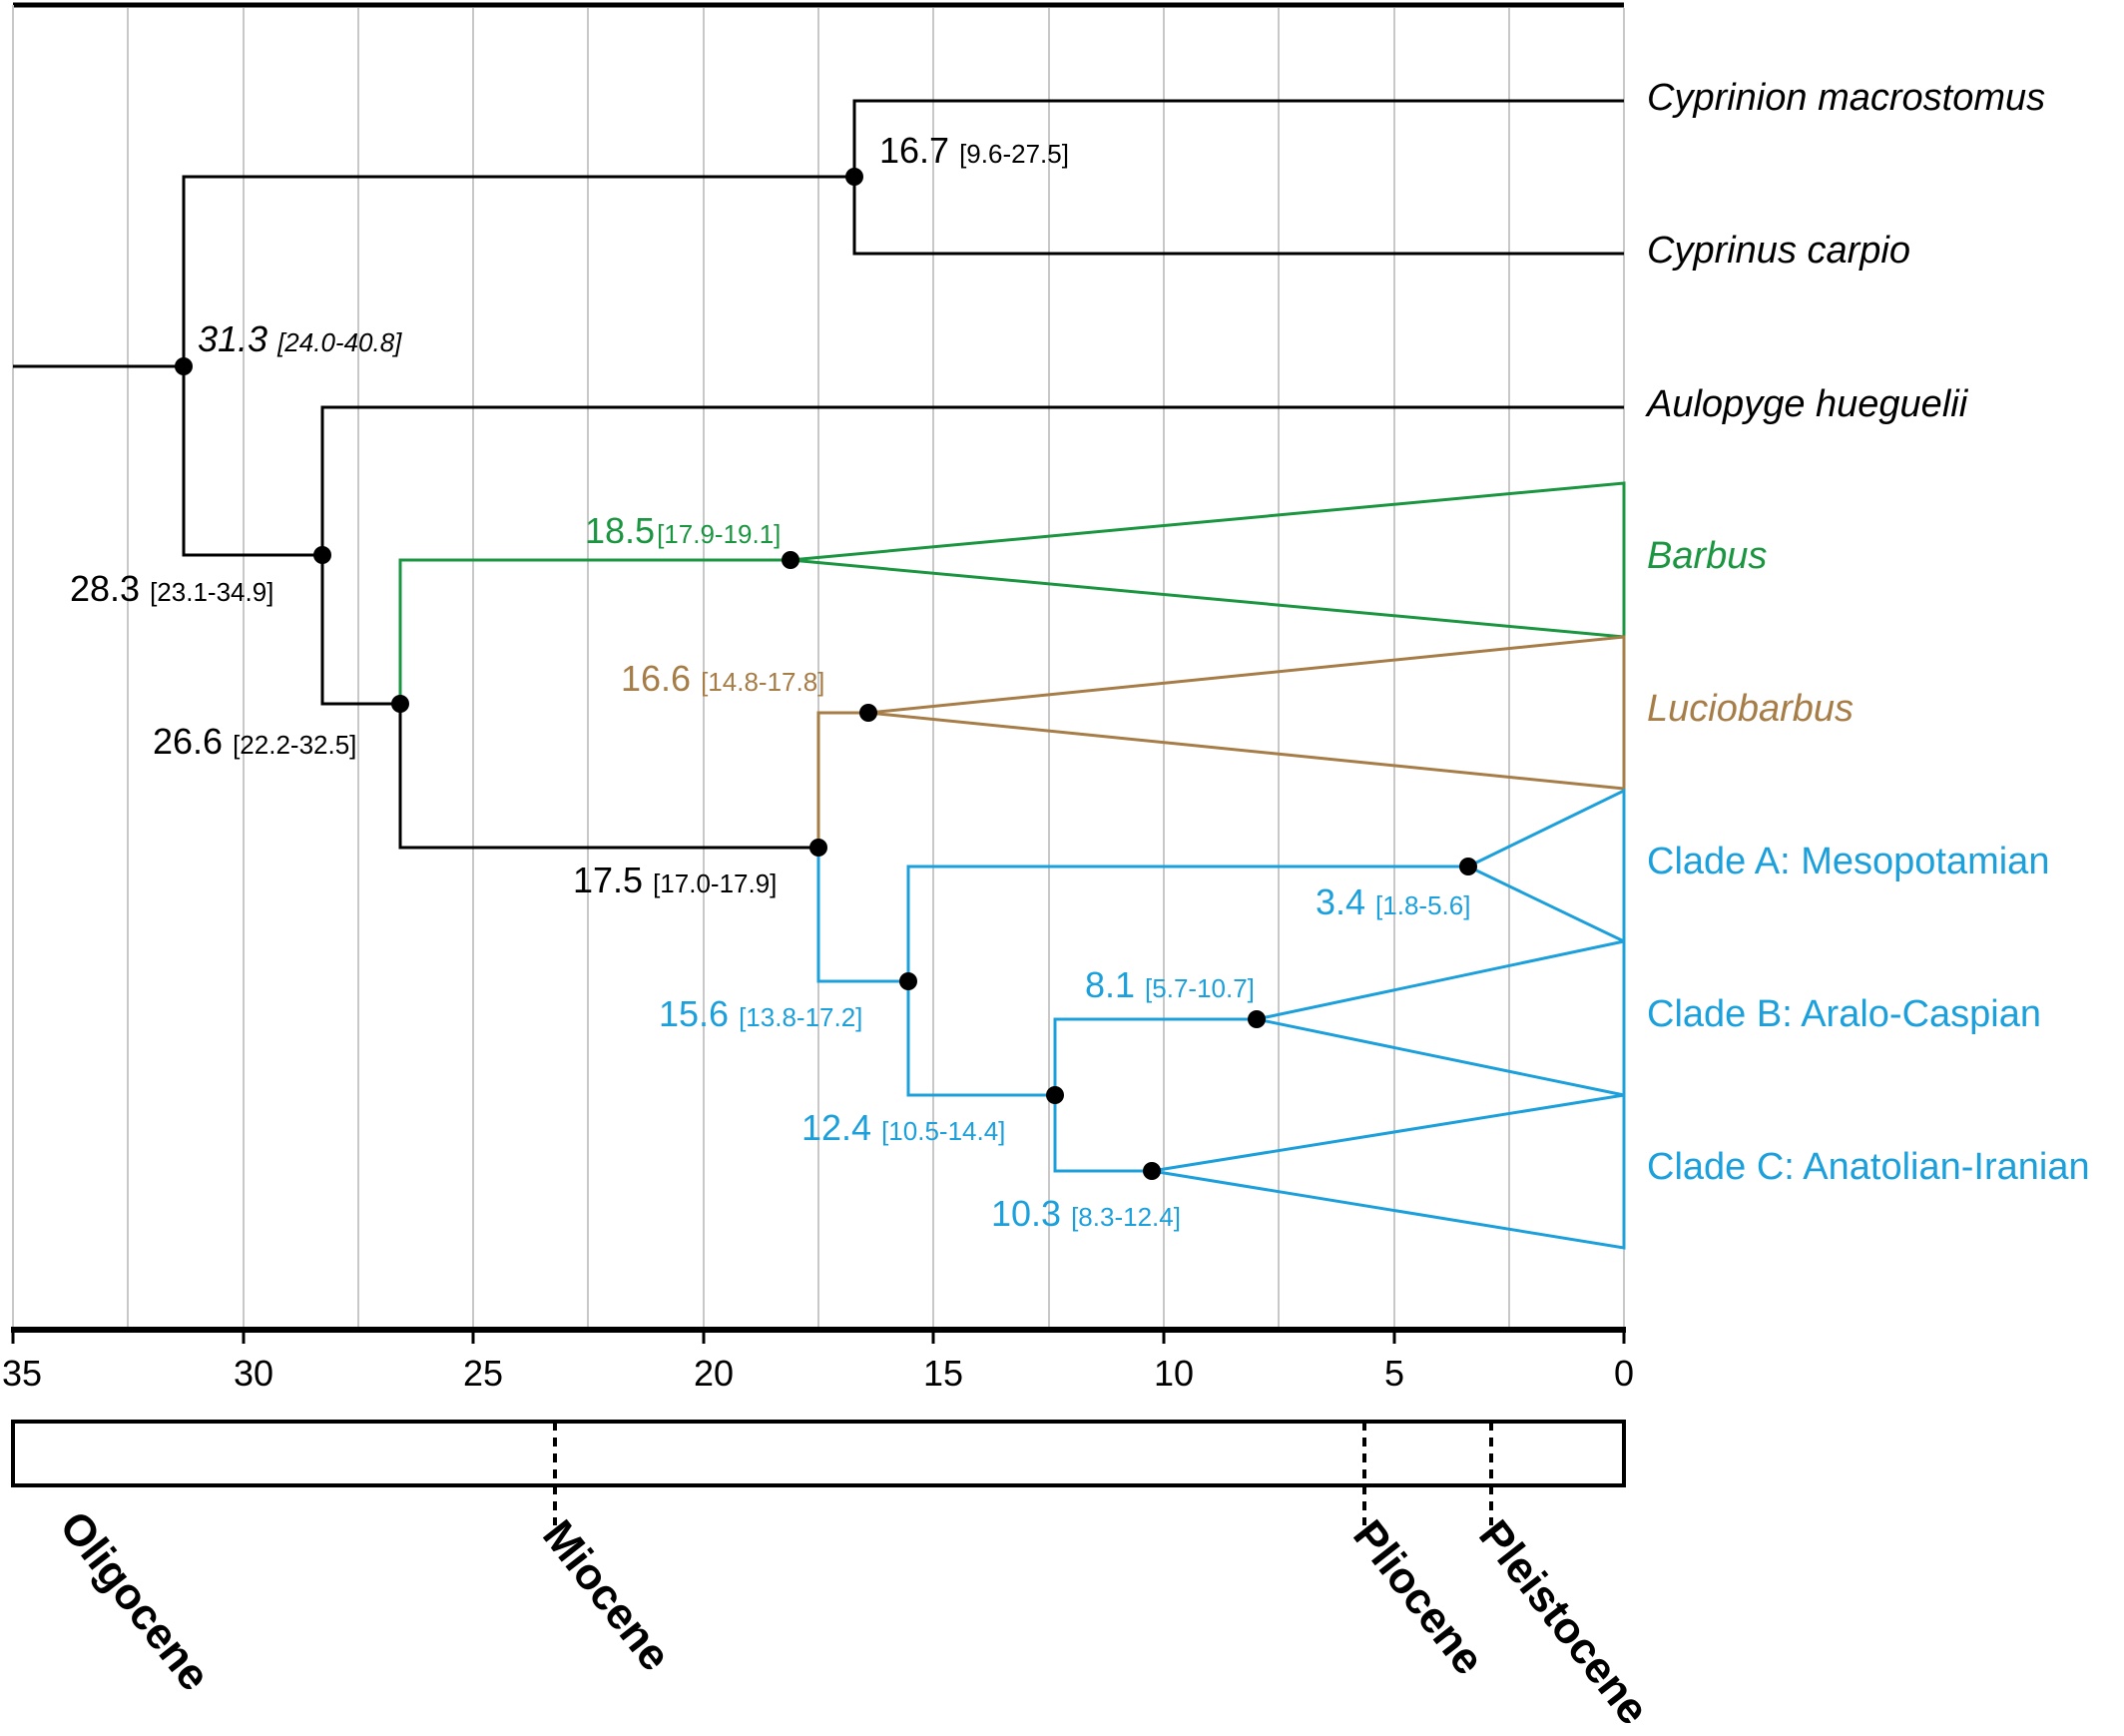 The height and width of the screenshot is (1736, 2124). What do you see at coordinates (943, 1373) in the screenshot?
I see `axis-tick-label: 15` at bounding box center [943, 1373].